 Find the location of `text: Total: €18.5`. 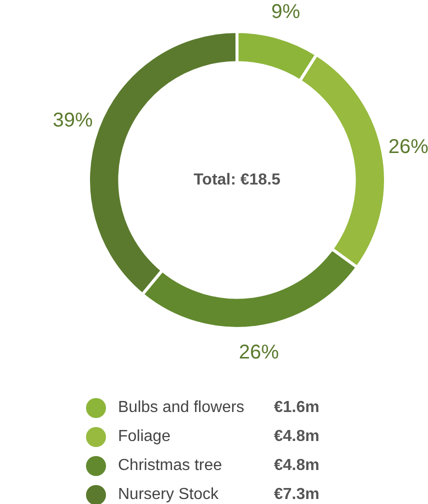

text: Total: €18.5 is located at coordinates (237, 179).